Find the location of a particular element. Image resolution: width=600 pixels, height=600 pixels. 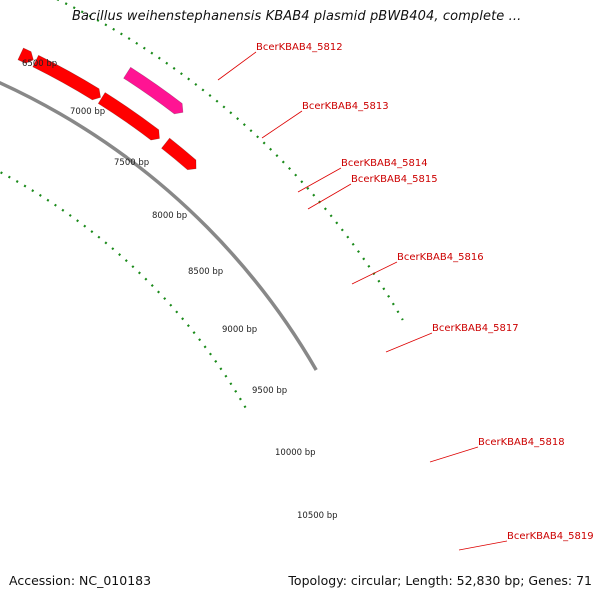

gene-label: BcerKBAB4_5816 is located at coordinates (440, 257).